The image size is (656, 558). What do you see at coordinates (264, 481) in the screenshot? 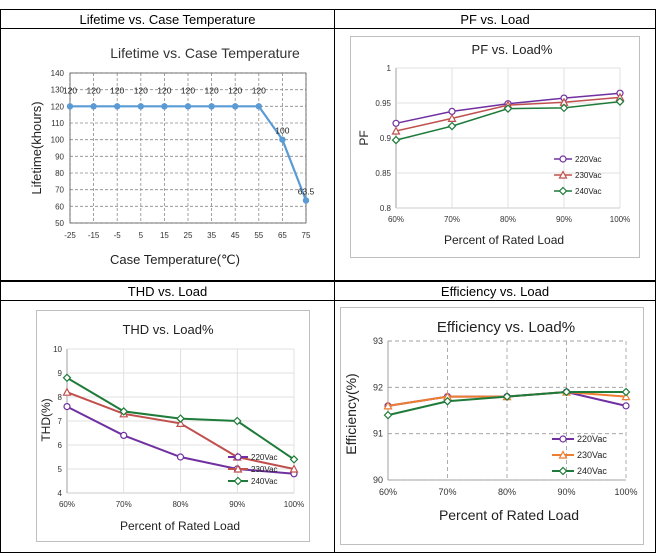
I see `thd-legend-label: 240Vac` at bounding box center [264, 481].